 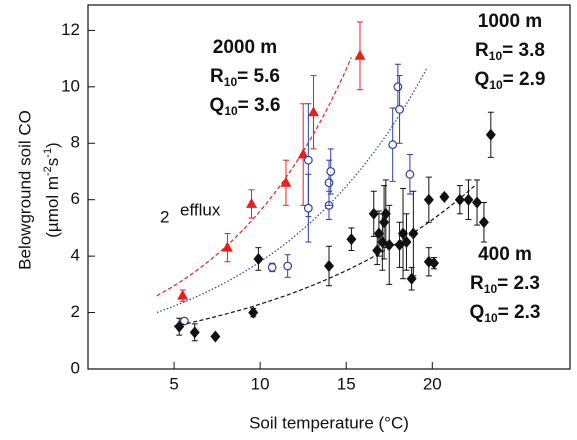 I want to click on fit-label: R10= 2.3, so click(x=505, y=284).